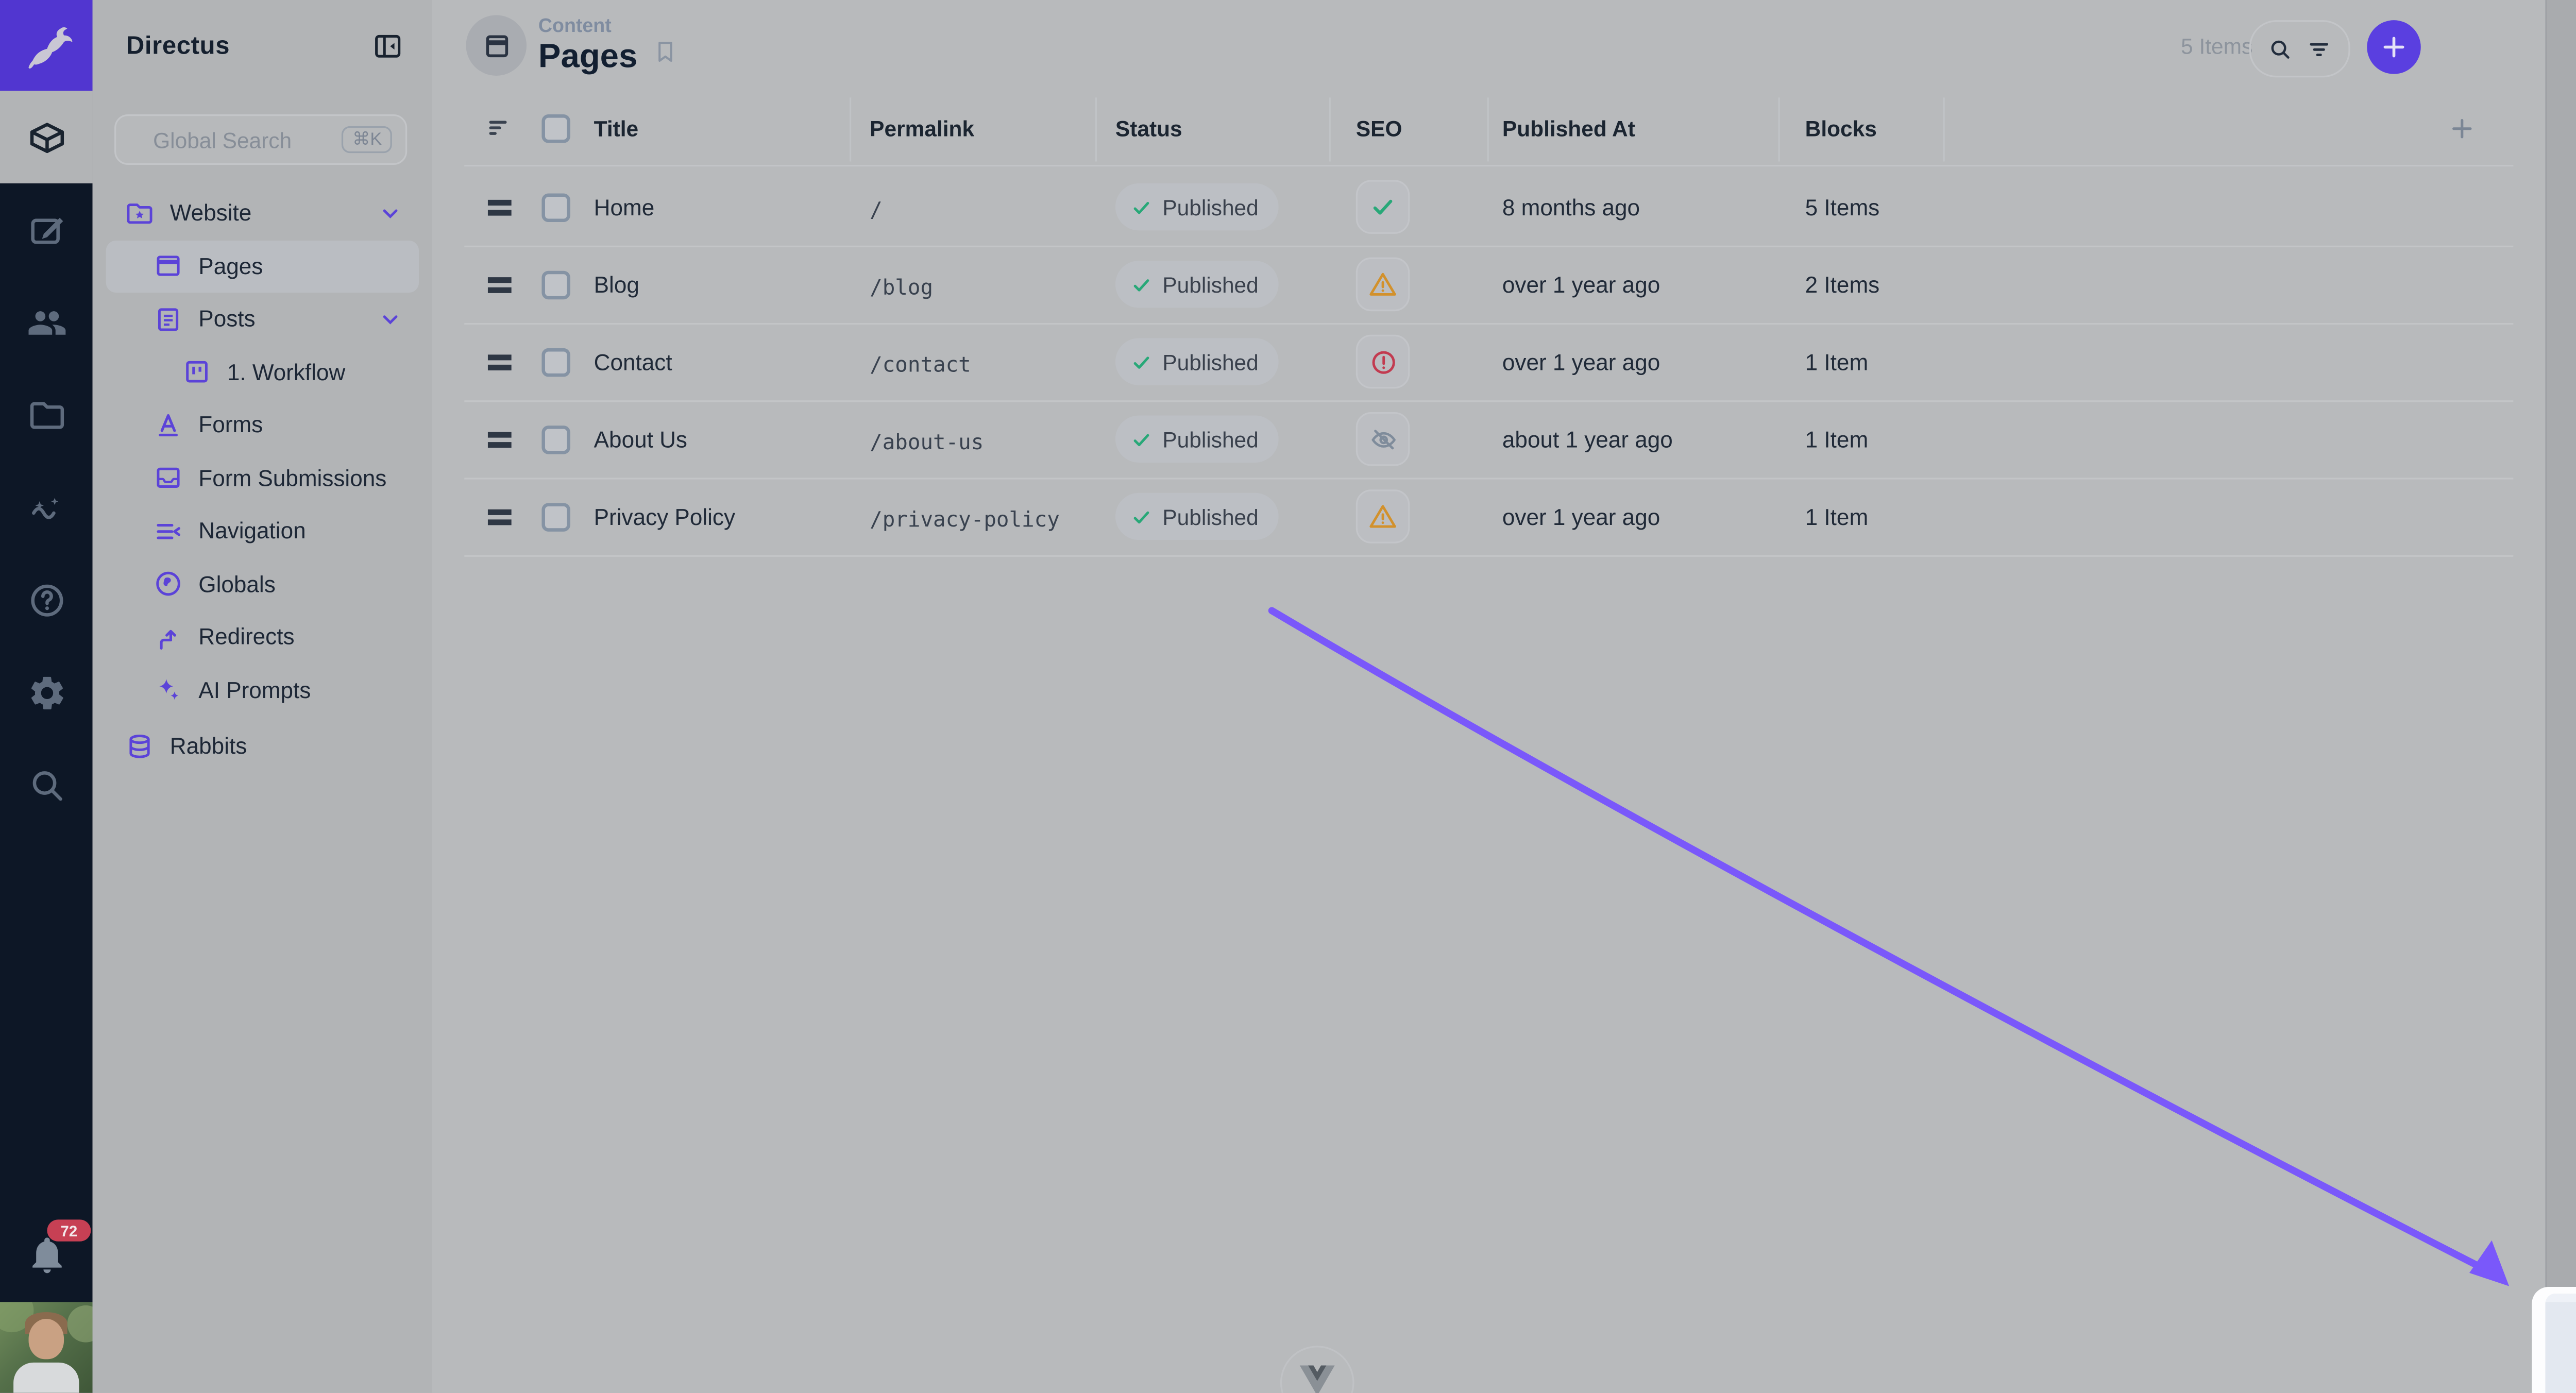 This screenshot has height=1393, width=2576. Describe the element at coordinates (254, 690) in the screenshot. I see `sidebar-item-label: AI Prompts` at that location.